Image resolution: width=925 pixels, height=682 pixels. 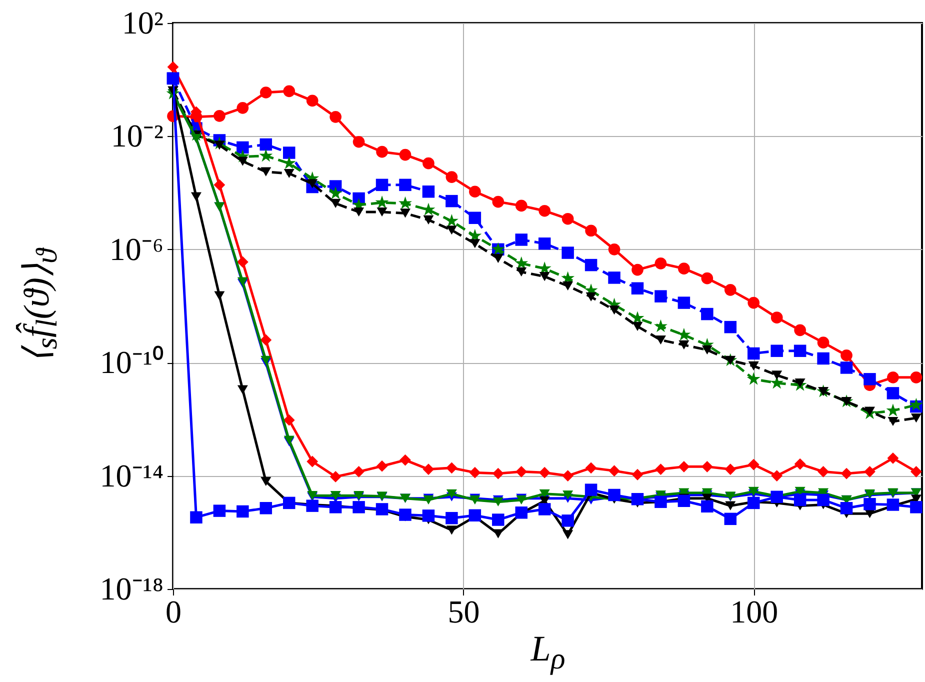 I want to click on x-axis-title: L$_{ρ}$, so click(x=548, y=652).